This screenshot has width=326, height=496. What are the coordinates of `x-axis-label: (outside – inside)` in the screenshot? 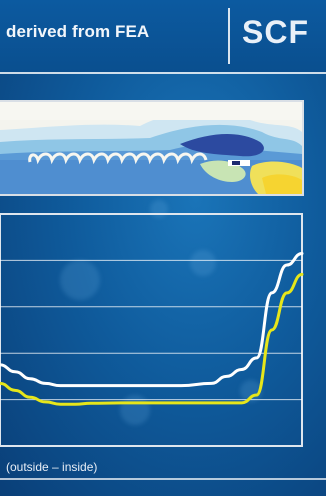 It's located at (52, 467).